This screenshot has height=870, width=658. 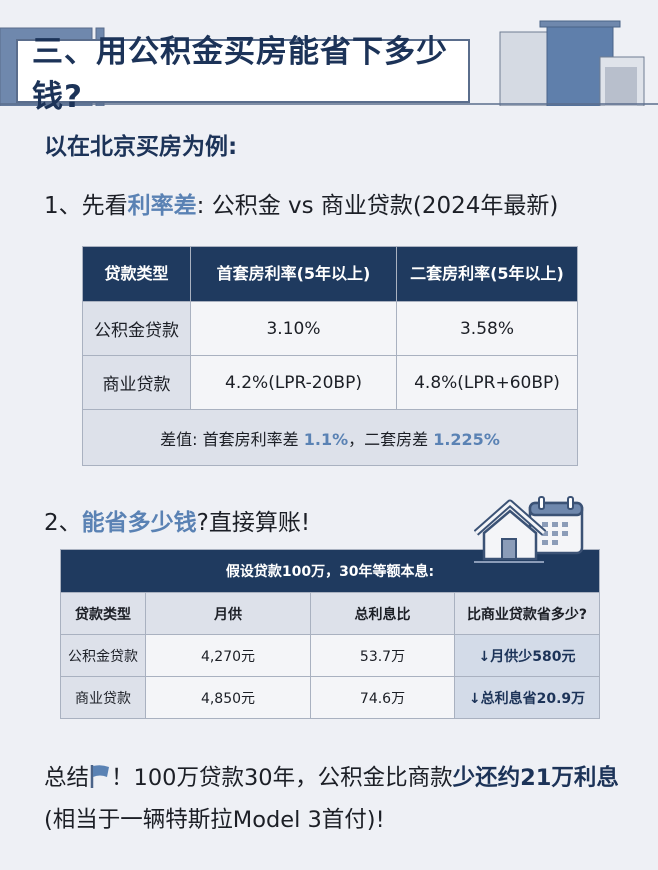 What do you see at coordinates (162, 206) in the screenshot?
I see `section-1-highlight: 利率差` at bounding box center [162, 206].